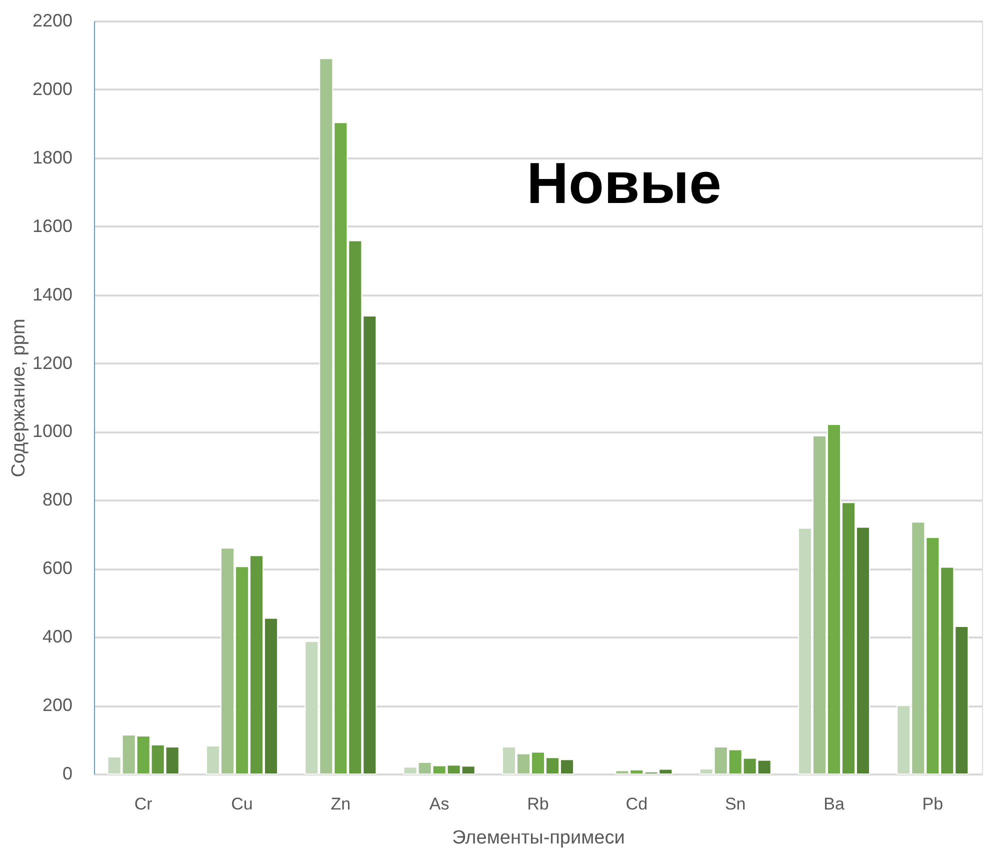 The height and width of the screenshot is (855, 984). I want to click on x-axis-title: Элементы-примеси, so click(538, 838).